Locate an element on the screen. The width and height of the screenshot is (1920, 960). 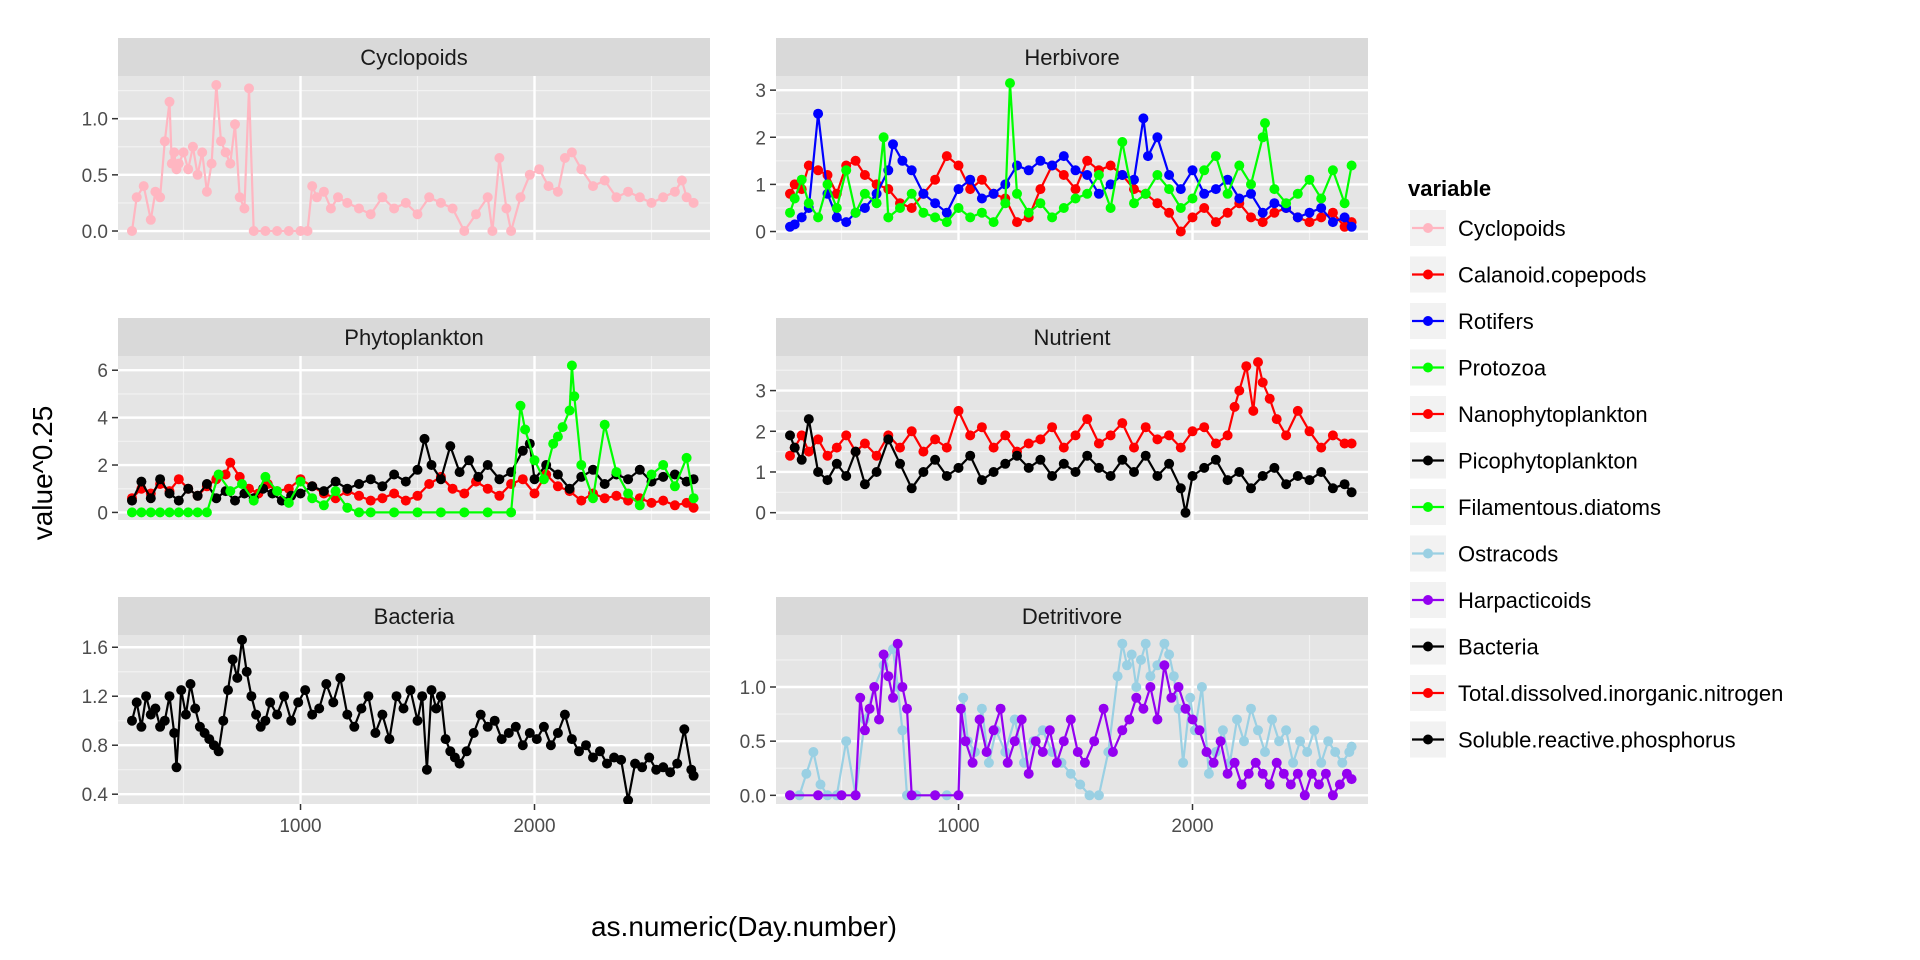
legend-label: Filamentous.diatoms is located at coordinates (1559, 507).